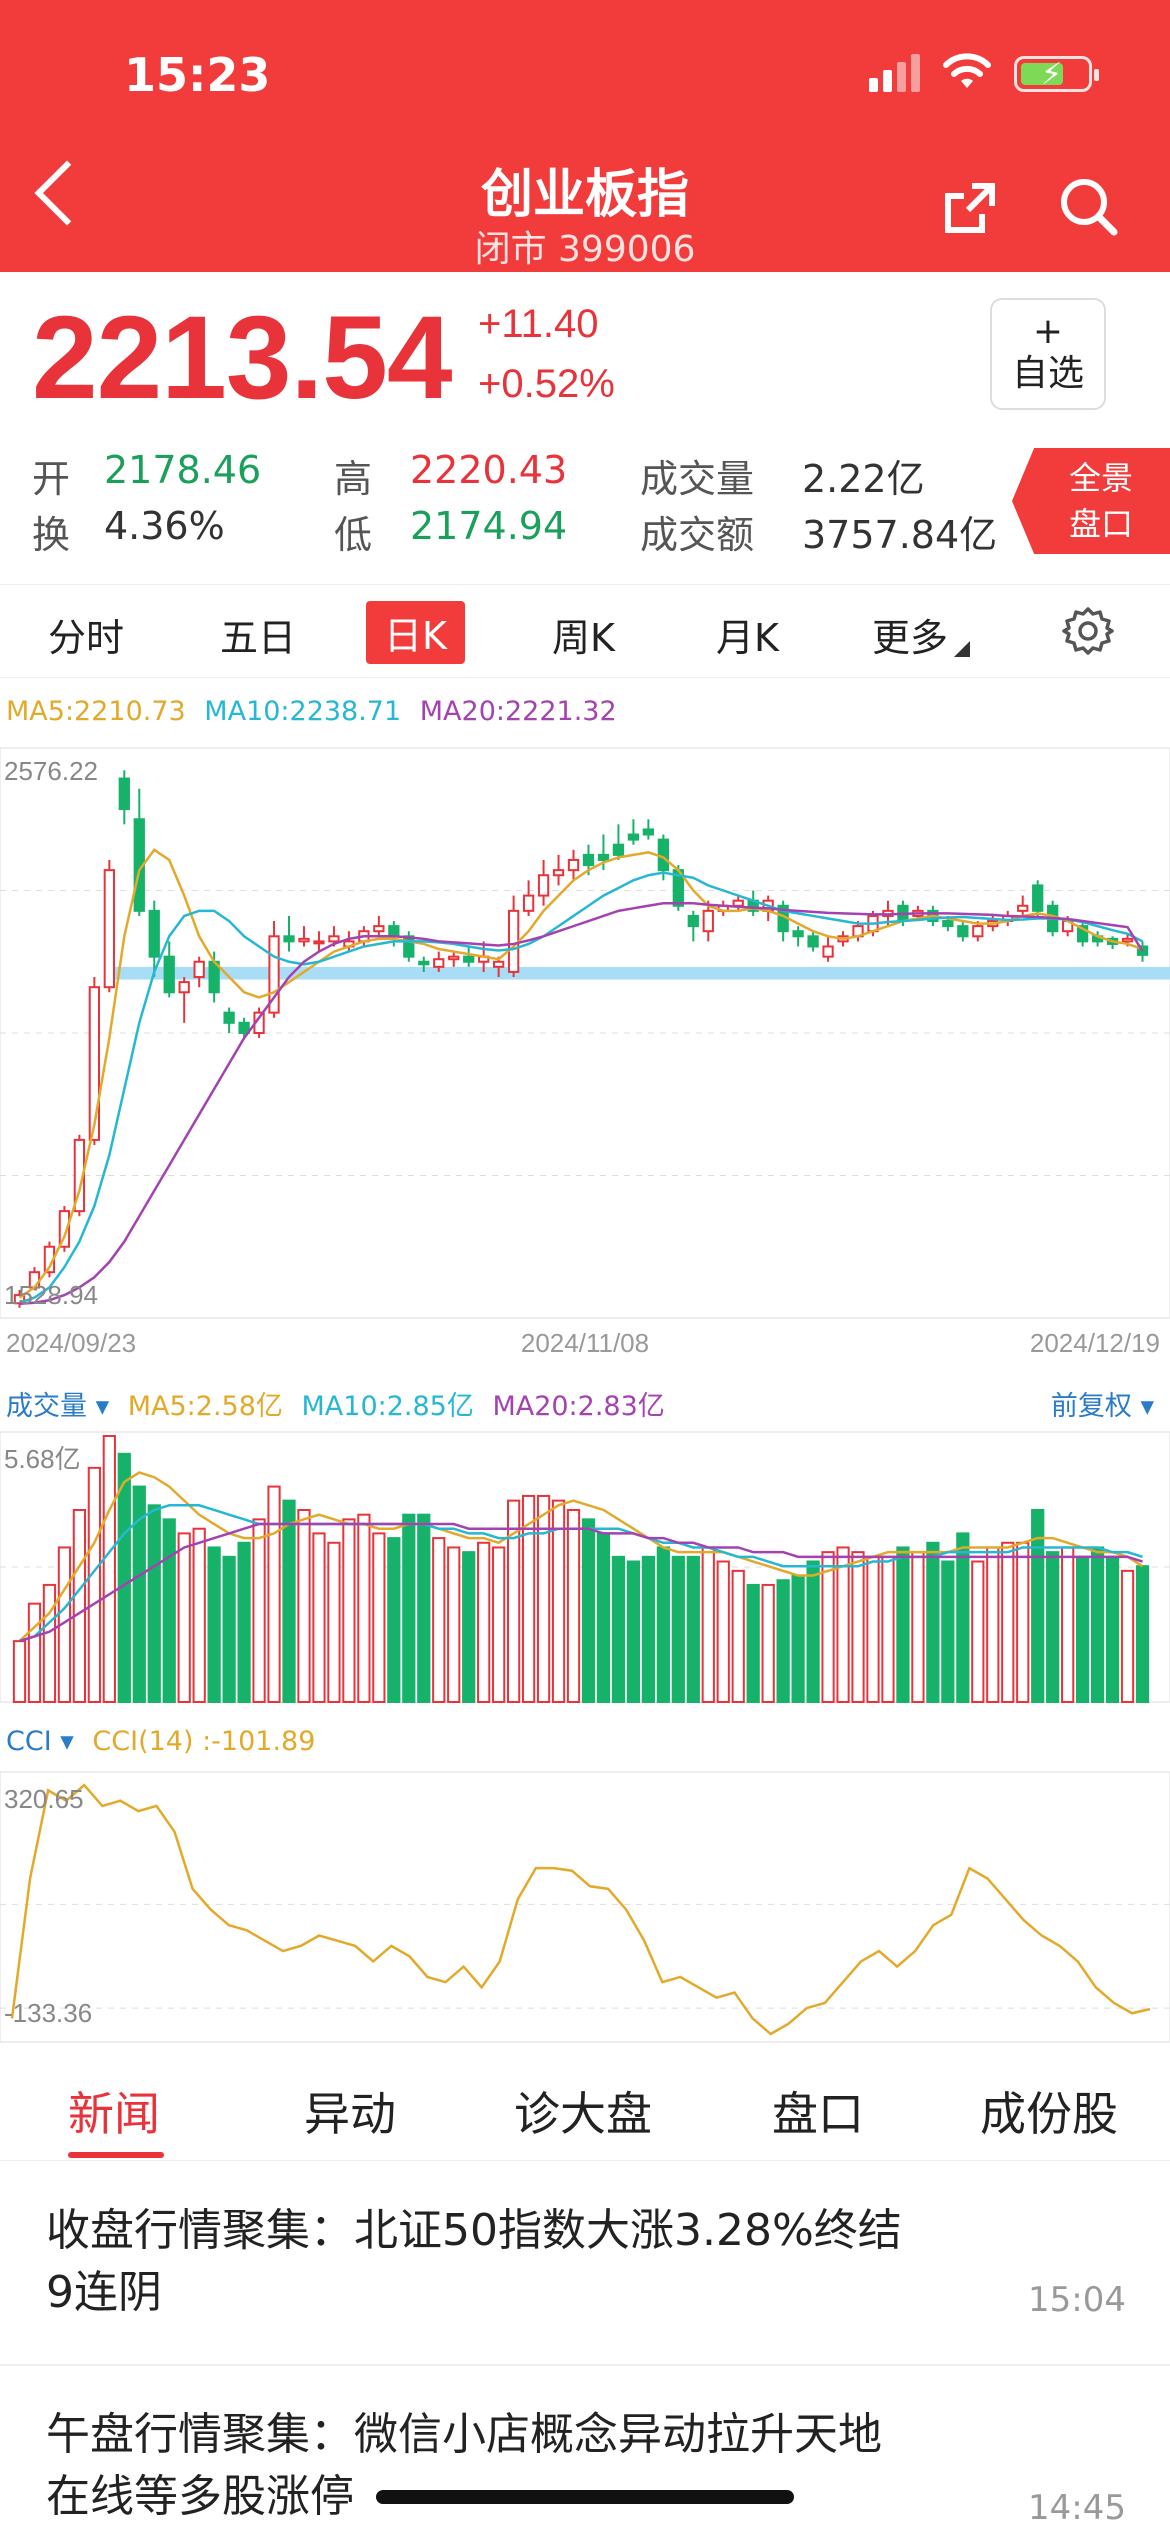  What do you see at coordinates (1089, 207) in the screenshot?
I see `search-icon` at bounding box center [1089, 207].